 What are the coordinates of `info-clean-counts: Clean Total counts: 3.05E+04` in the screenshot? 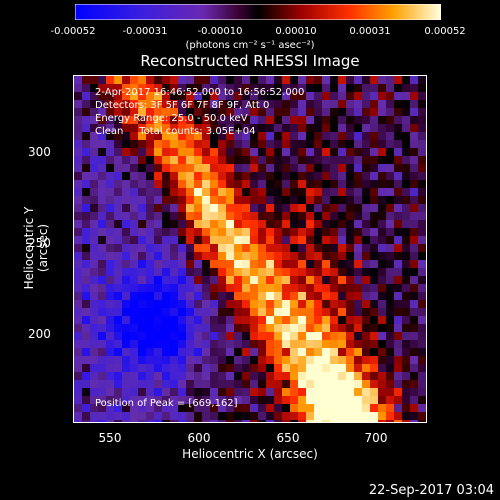 It's located at (175, 131).